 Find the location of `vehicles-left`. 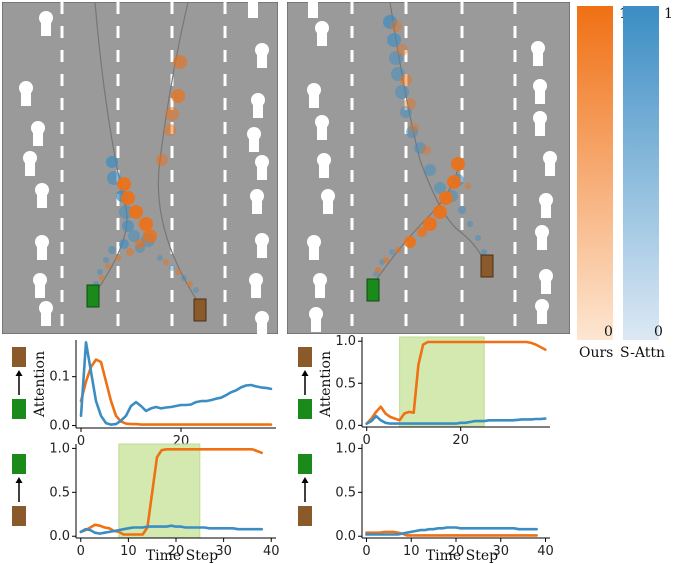

vehicles-left is located at coordinates (146, 303).